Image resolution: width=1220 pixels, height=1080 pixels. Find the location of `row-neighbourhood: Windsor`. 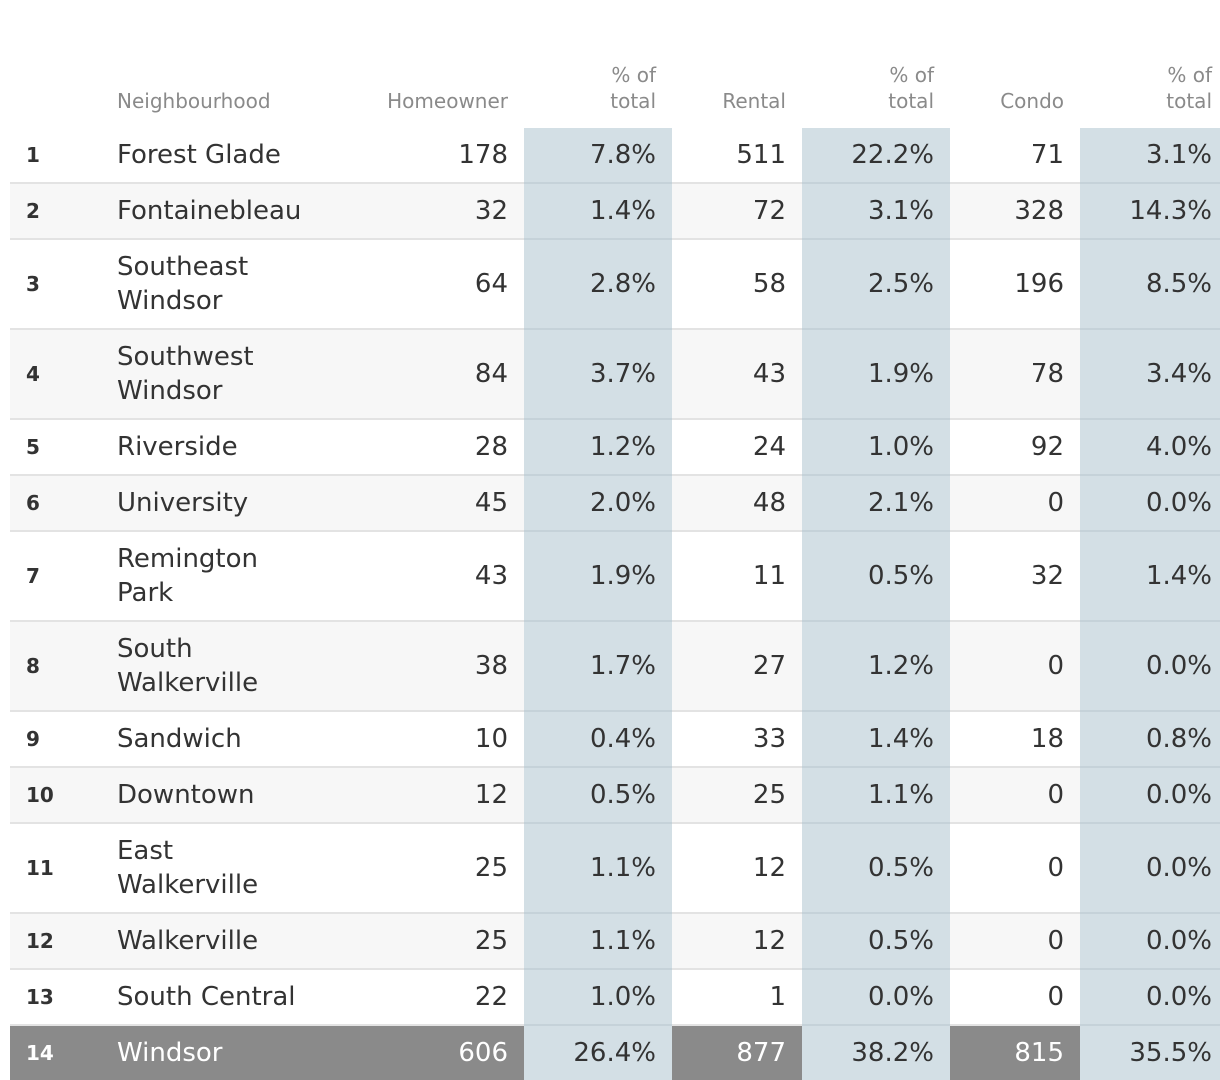

row-neighbourhood: Windsor is located at coordinates (207, 1052).